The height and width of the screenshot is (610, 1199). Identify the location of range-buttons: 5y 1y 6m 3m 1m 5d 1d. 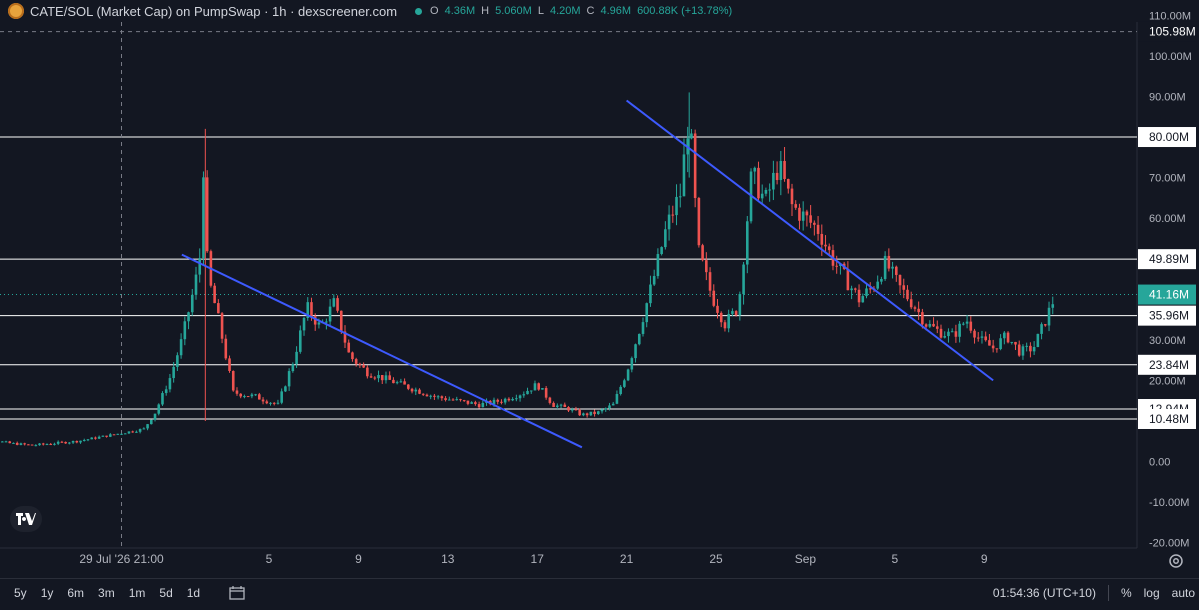
(100, 593).